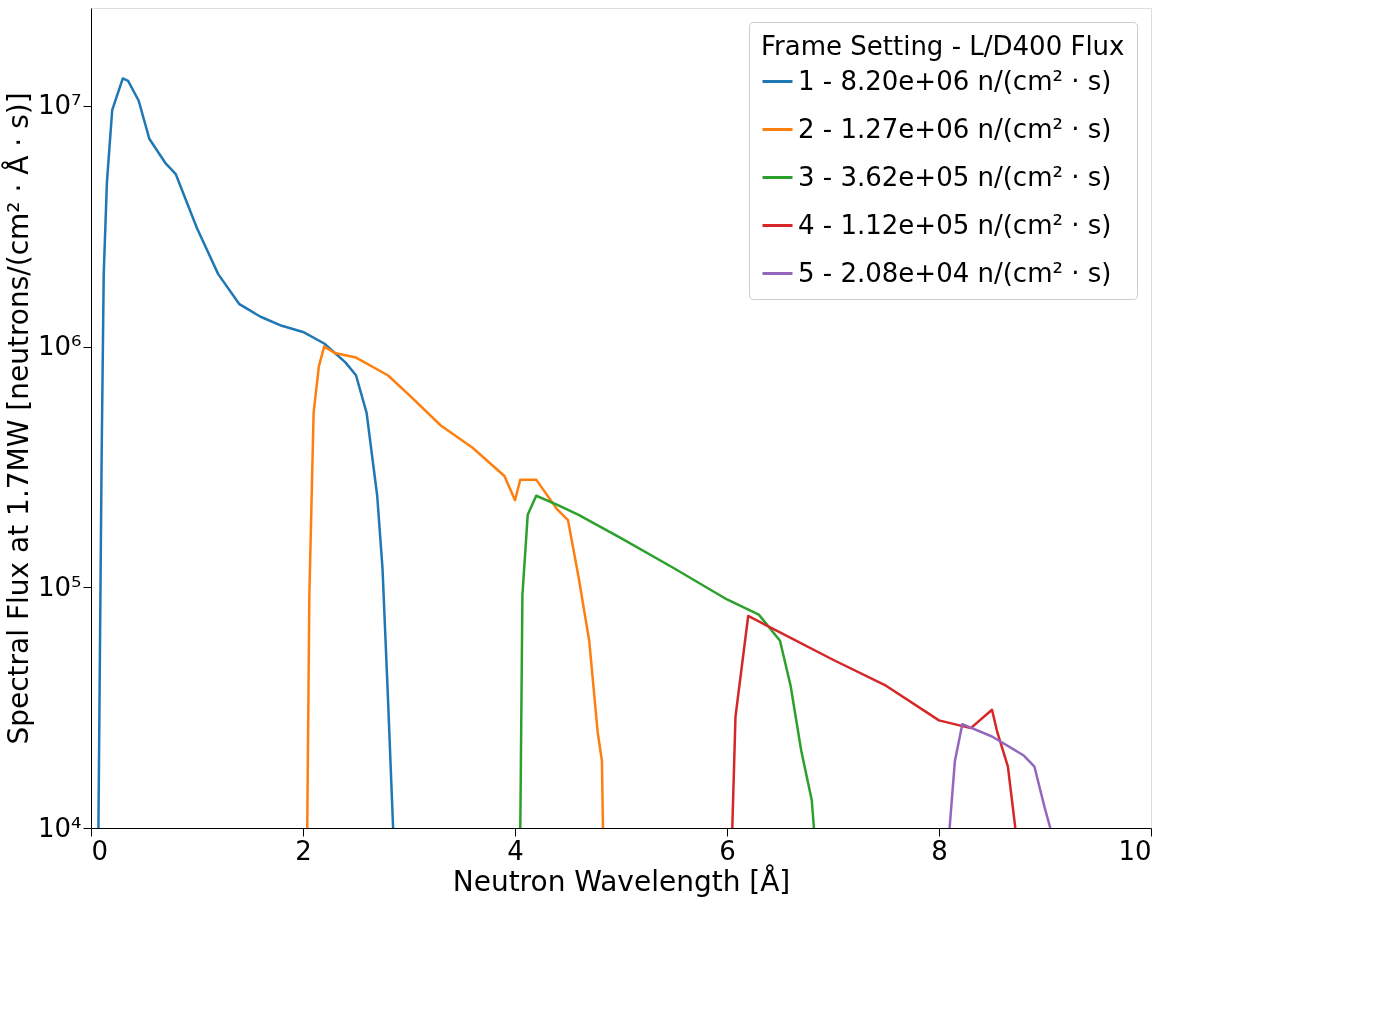 The height and width of the screenshot is (1016, 1389). Describe the element at coordinates (955, 128) in the screenshot. I see `legend-label: 2 - 1.27e+06 n/(cm² · s)` at that location.